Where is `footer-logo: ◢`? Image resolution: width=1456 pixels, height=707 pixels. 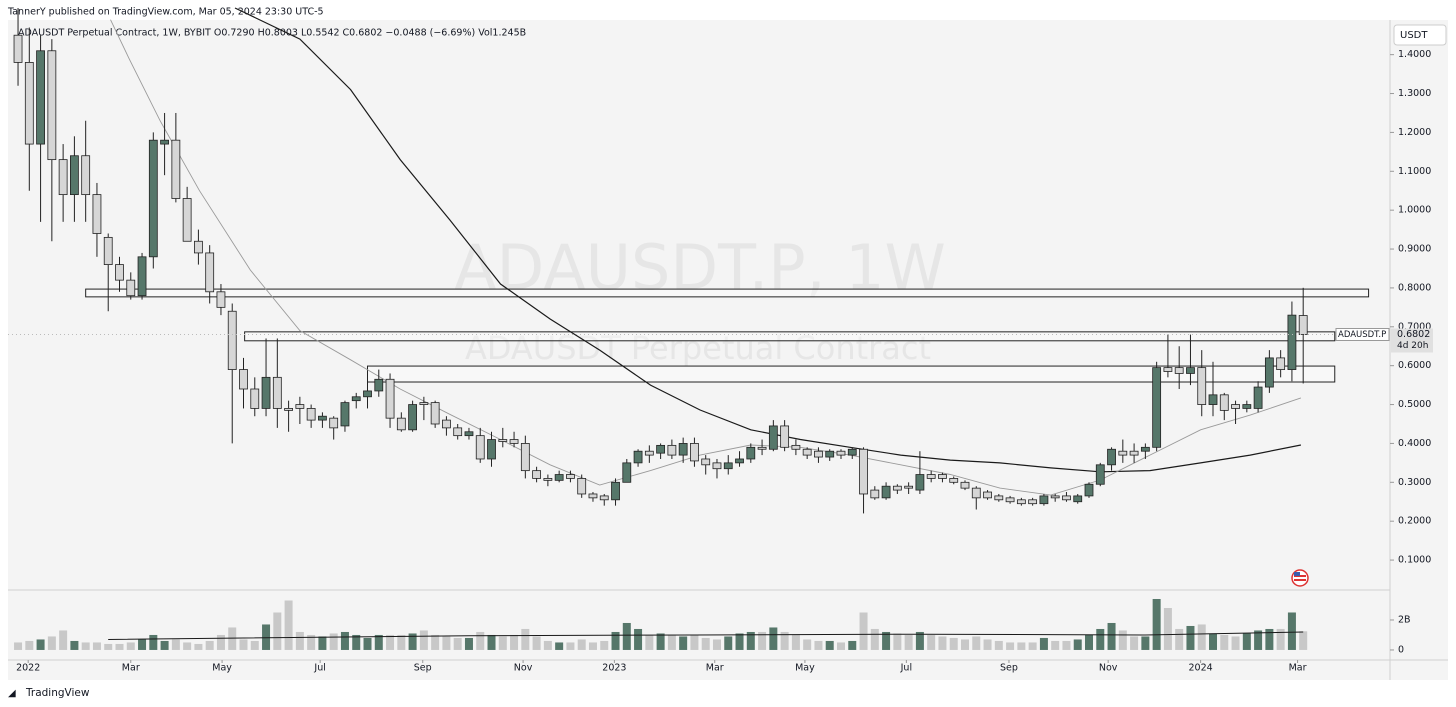 footer-logo: ◢ is located at coordinates (12, 693).